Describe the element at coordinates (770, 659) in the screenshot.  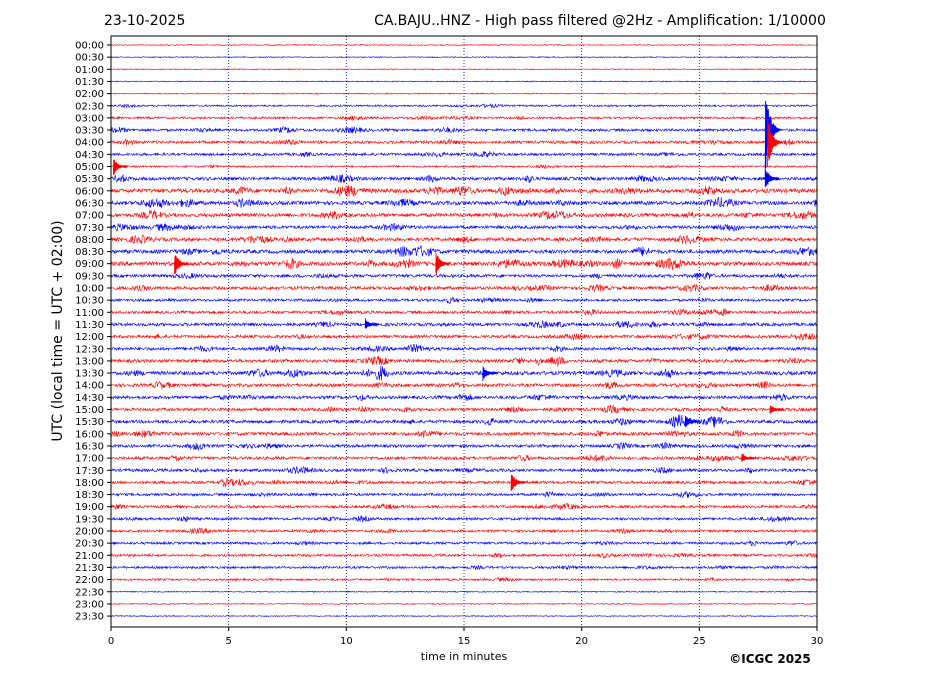
I see `copyright-label: ©ICGC 2025` at that location.